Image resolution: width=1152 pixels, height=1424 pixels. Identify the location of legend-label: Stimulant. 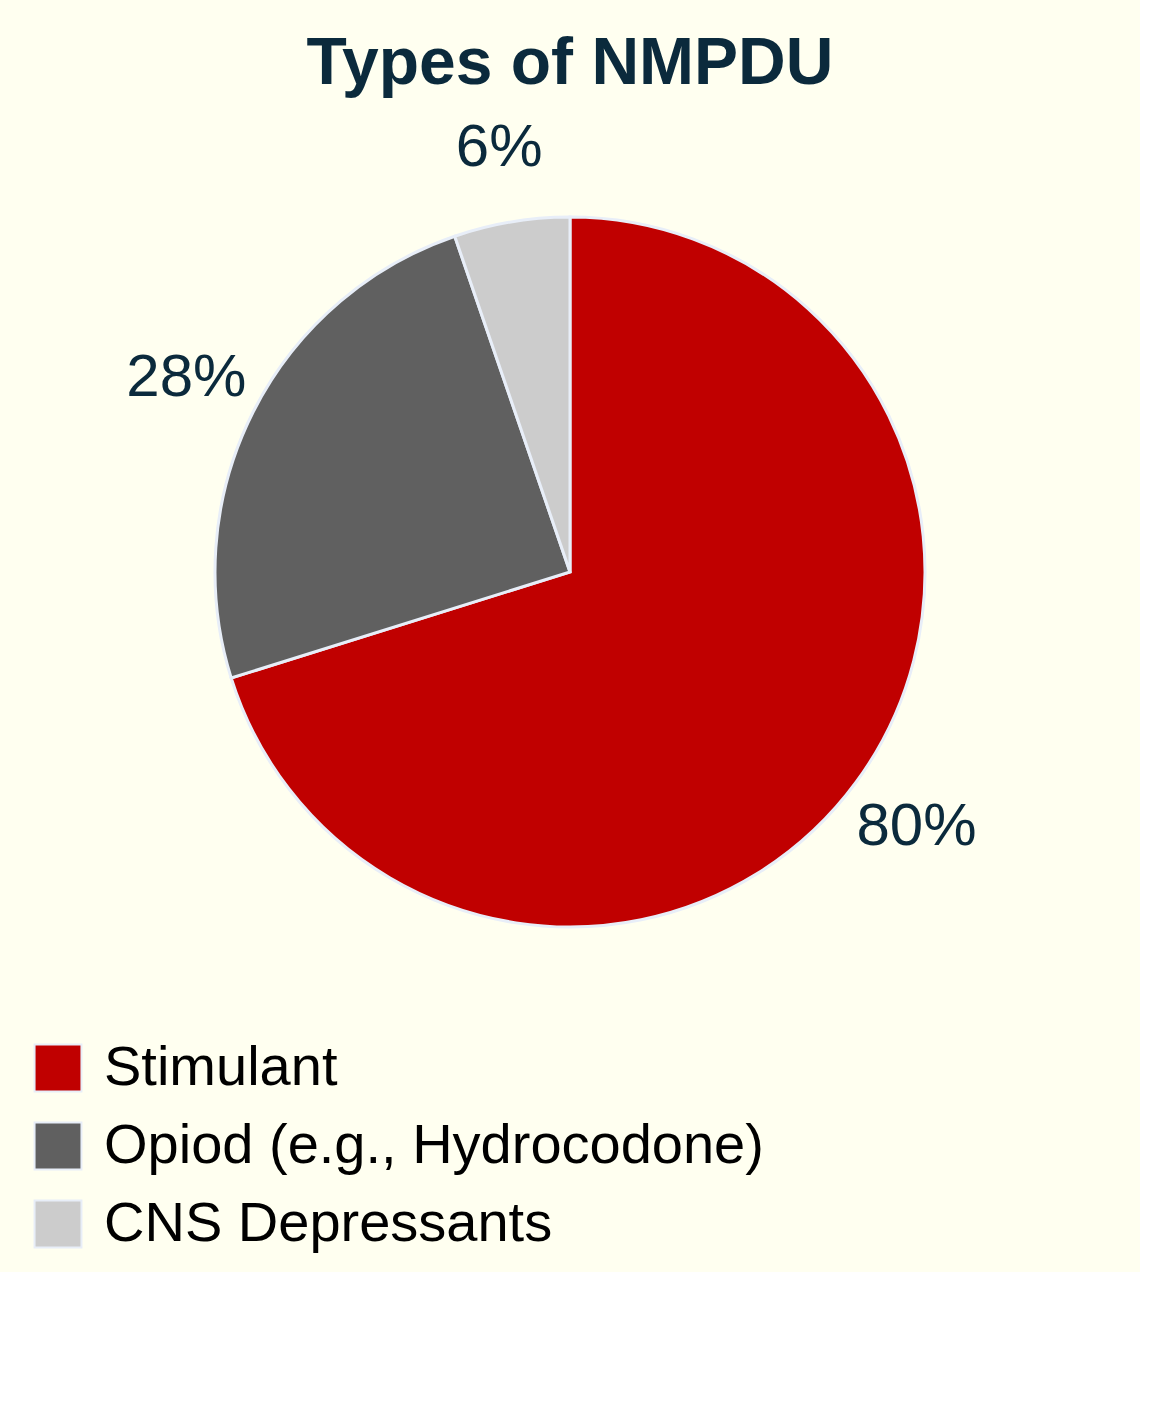
(221, 1065).